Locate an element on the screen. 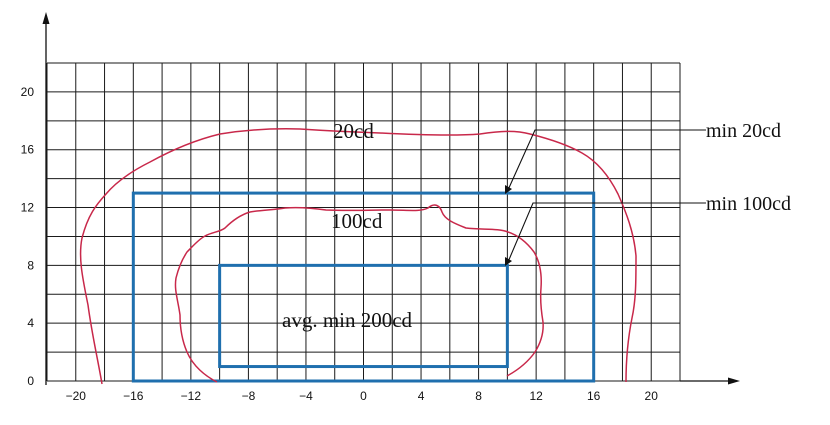 This screenshot has height=425, width=830. contour-20cd-label: 20cd is located at coordinates (353, 131).